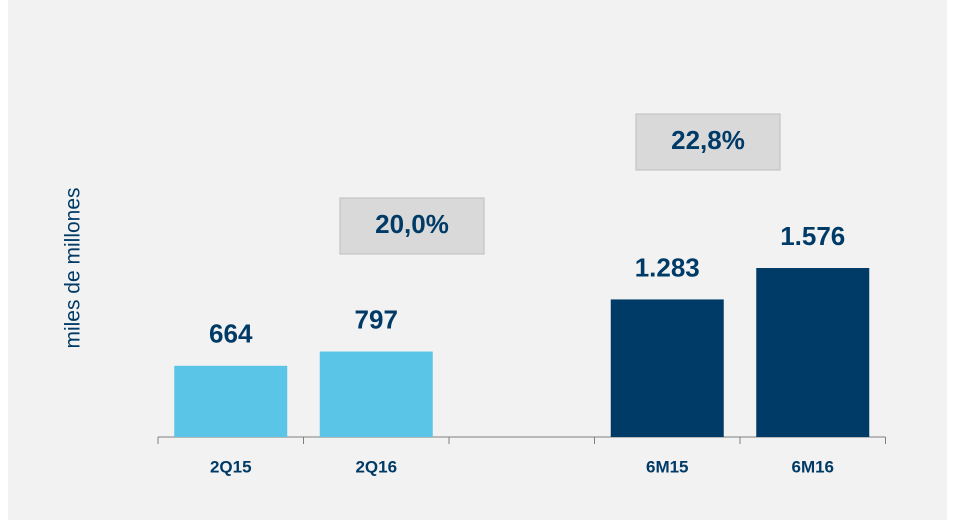  I want to click on annotation: 22,8%, so click(708, 140).